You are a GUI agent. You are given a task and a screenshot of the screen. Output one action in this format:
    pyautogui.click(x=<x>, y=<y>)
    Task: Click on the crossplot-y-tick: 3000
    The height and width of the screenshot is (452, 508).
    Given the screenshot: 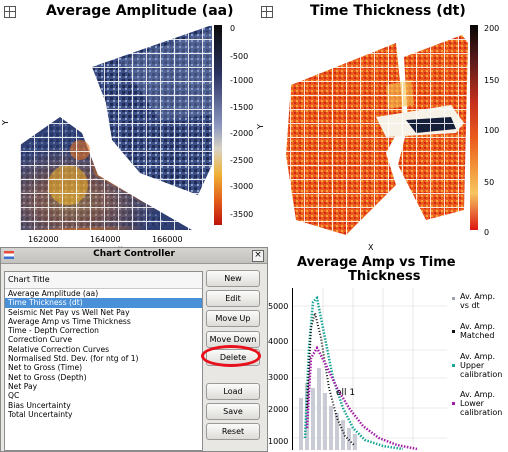 What is the action you would take?
    pyautogui.click(x=278, y=377)
    